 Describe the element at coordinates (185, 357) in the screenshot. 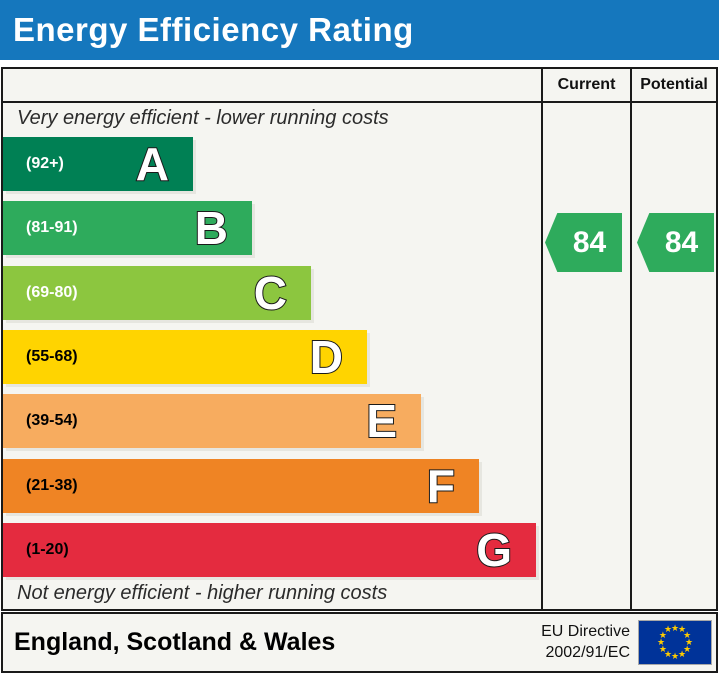

I see `band-bar-D: (55-68) D` at that location.